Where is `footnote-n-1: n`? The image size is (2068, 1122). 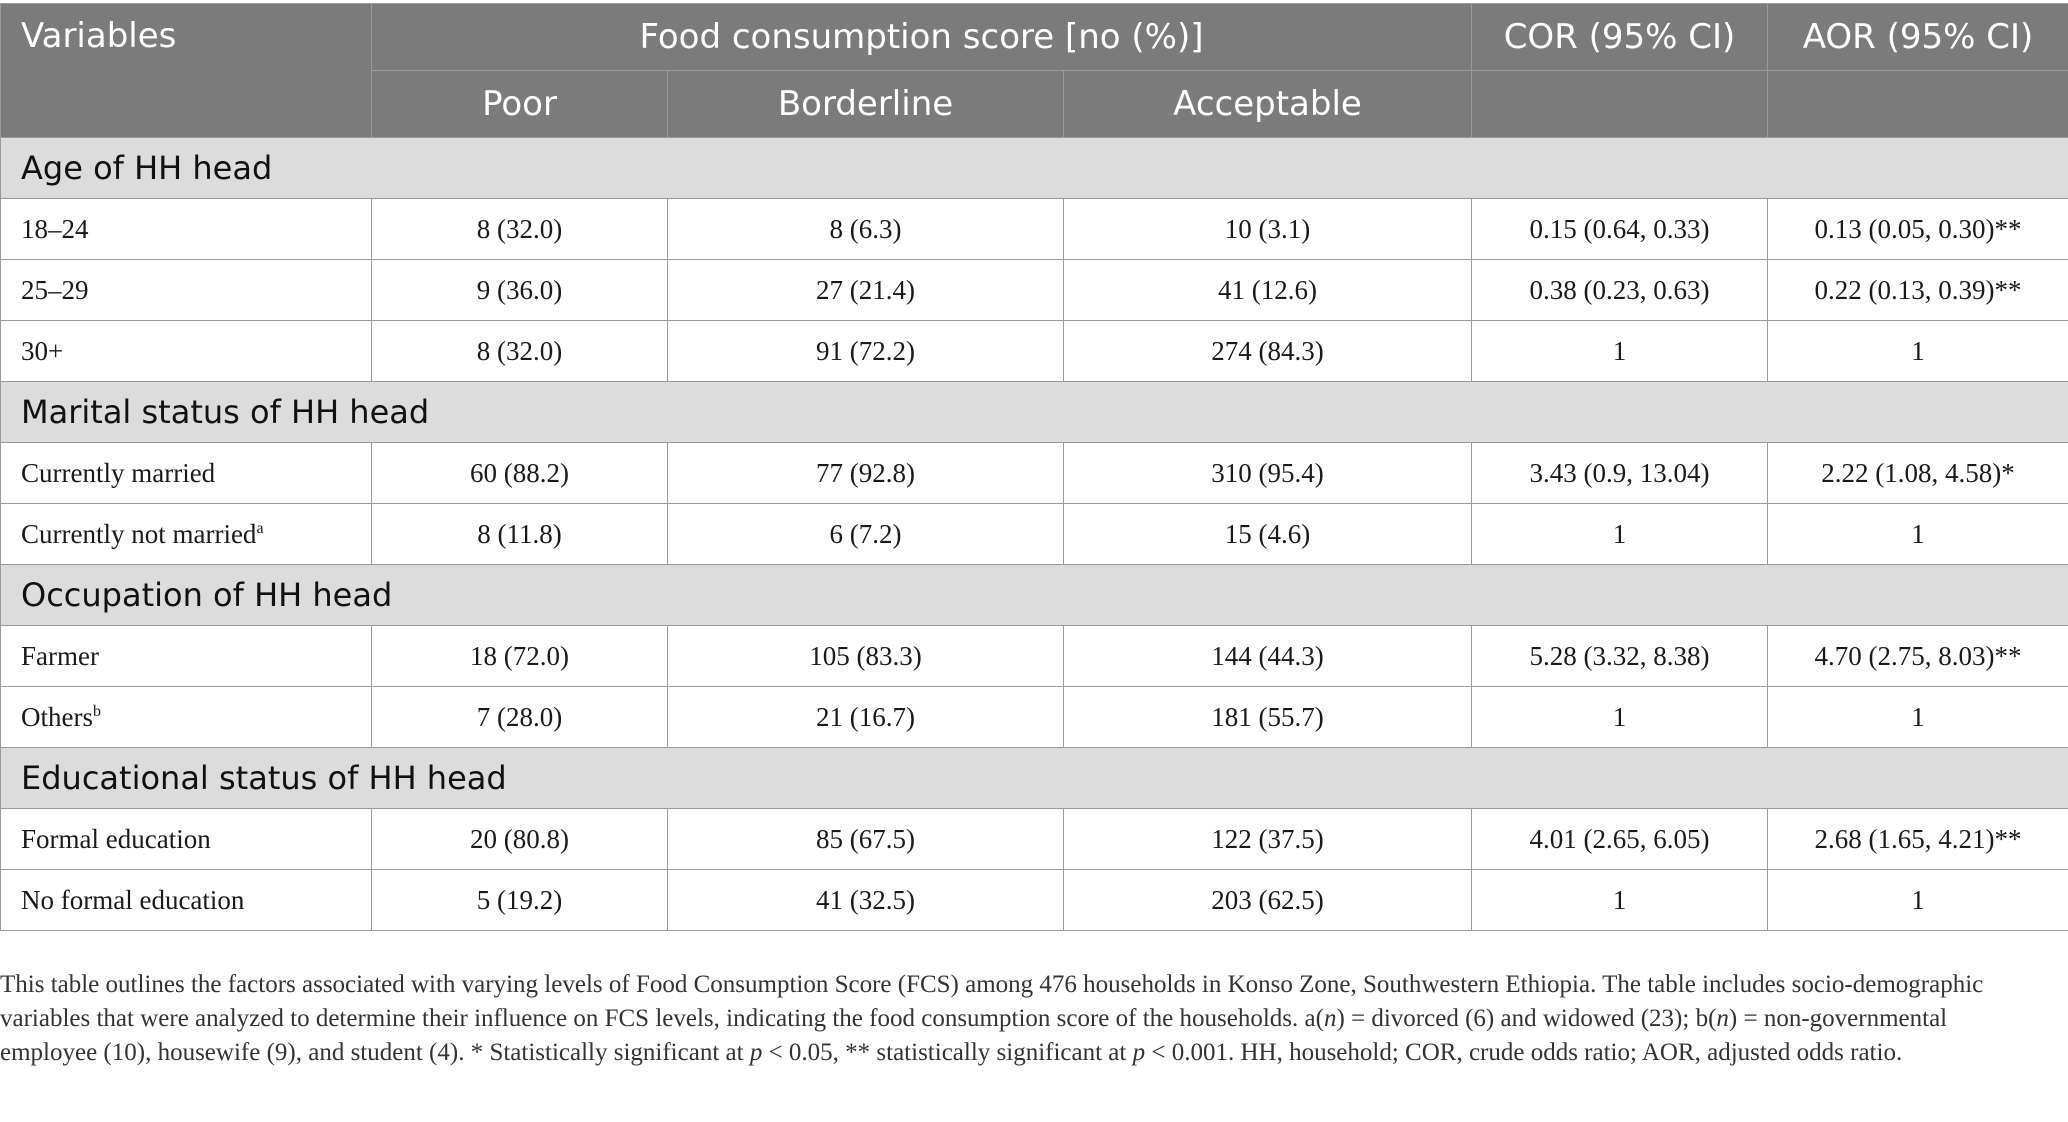
footnote-n-1: n is located at coordinates (1330, 1018).